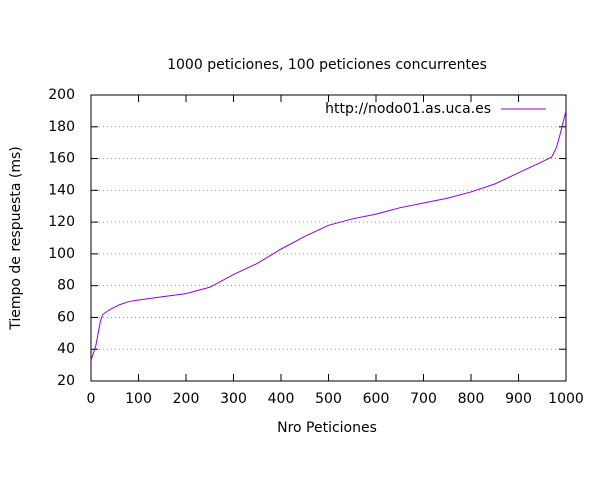 The height and width of the screenshot is (480, 600). Describe the element at coordinates (376, 399) in the screenshot. I see `x-tick-label: 600` at that location.